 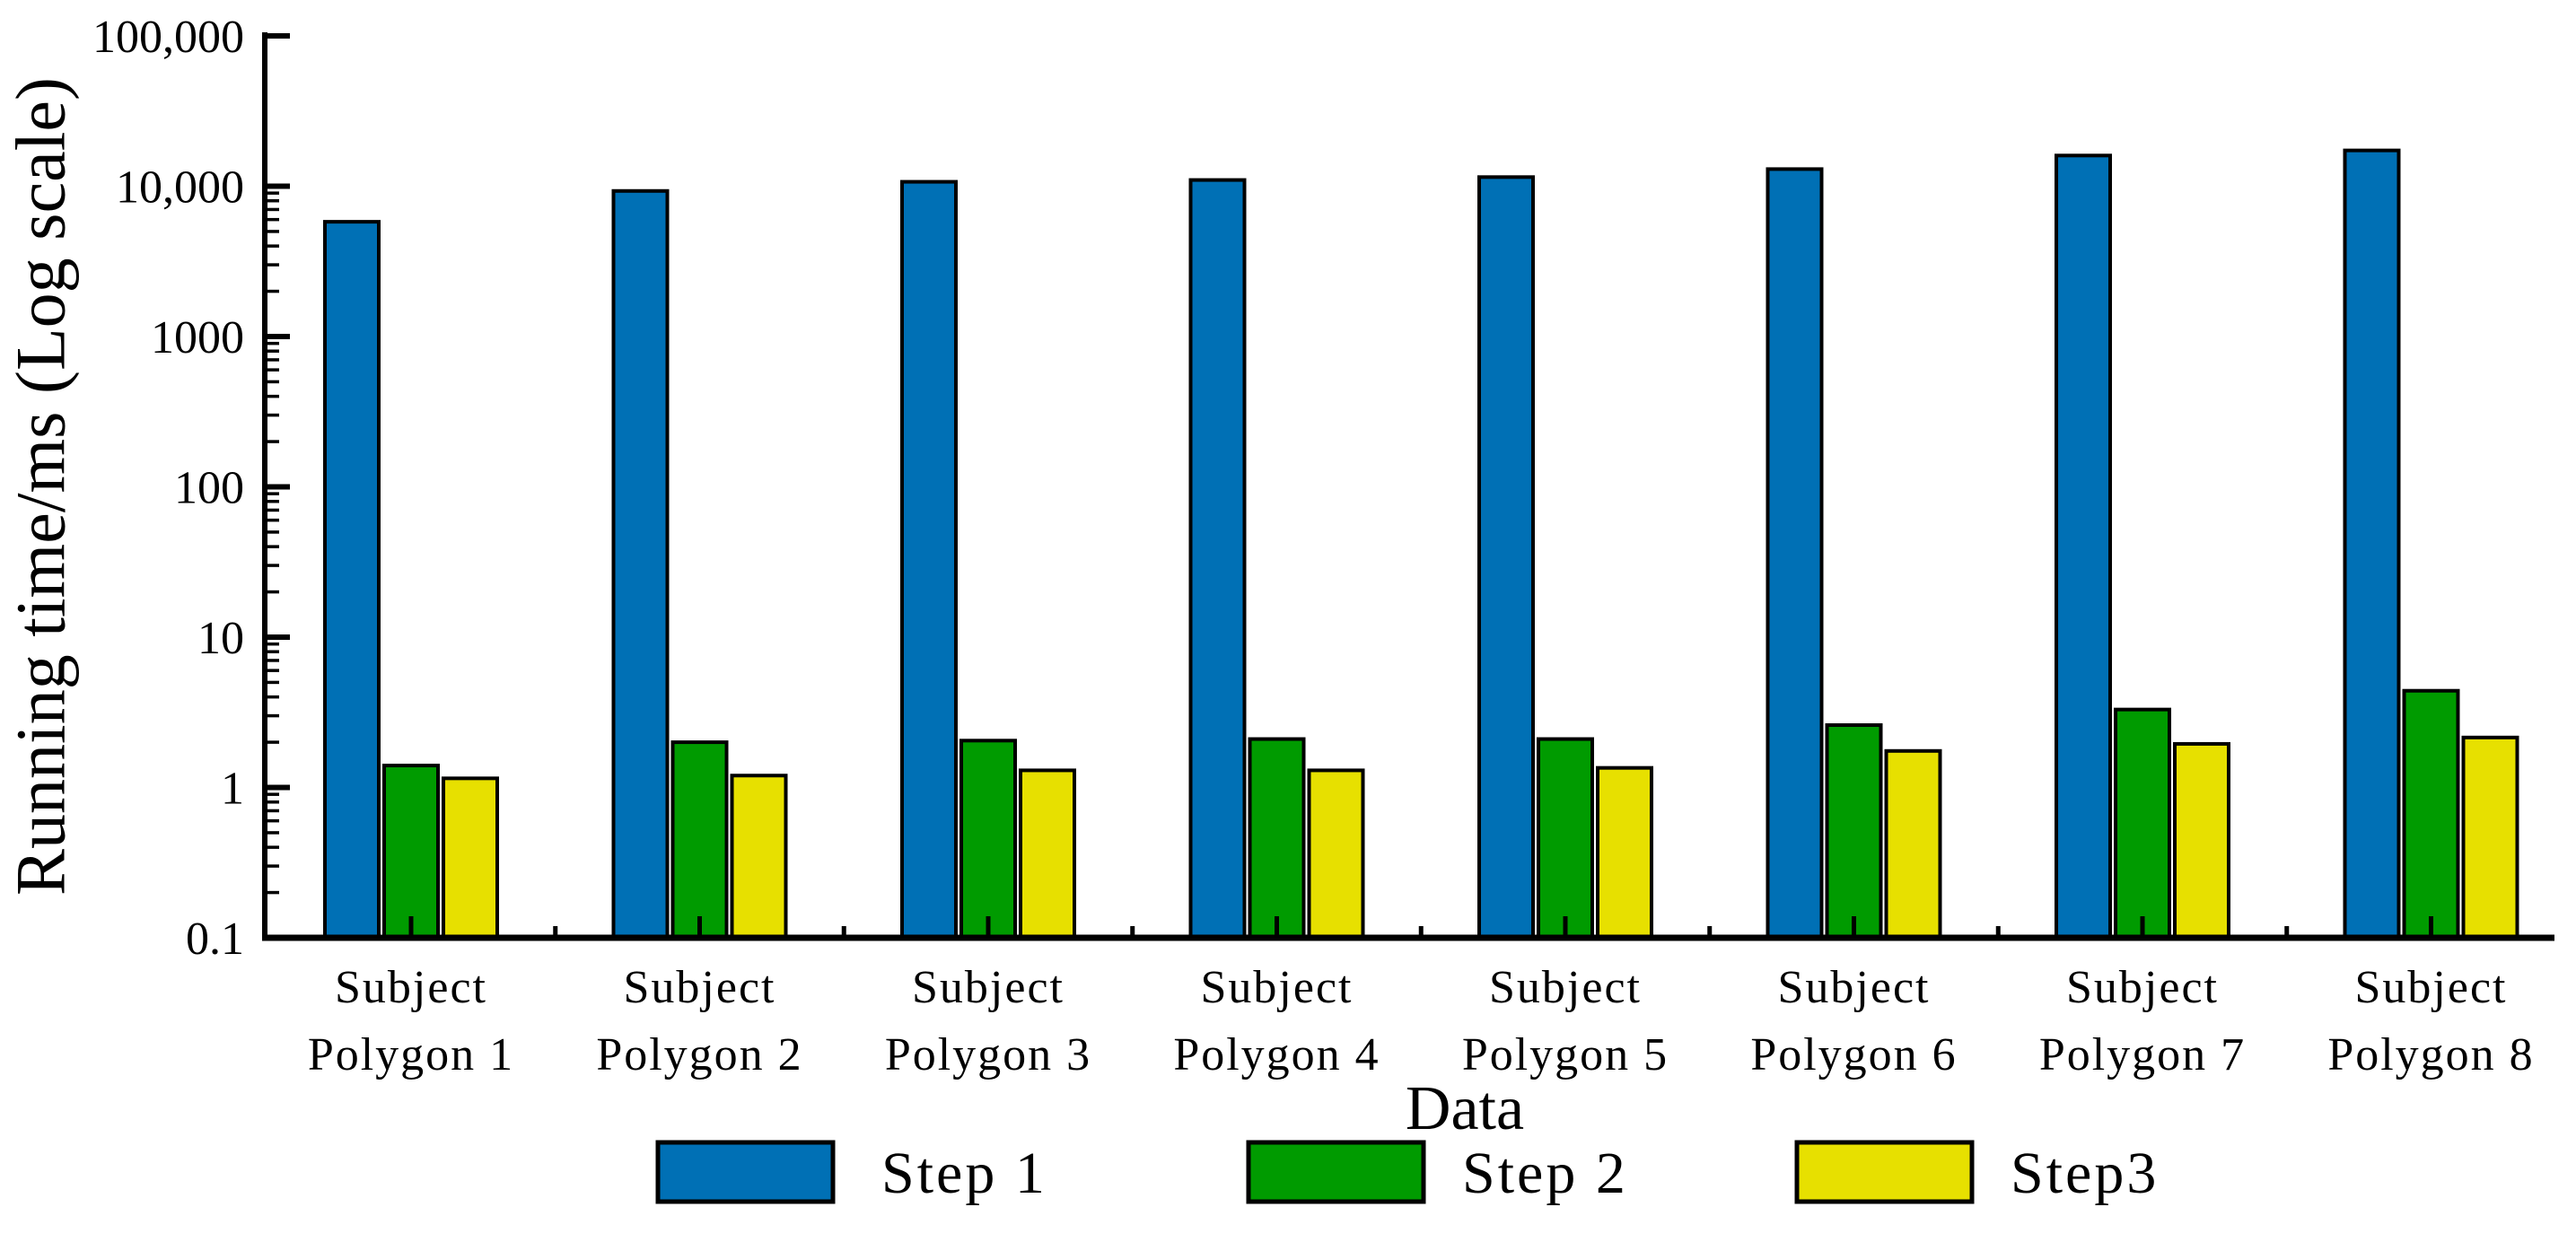 What do you see at coordinates (168, 37) in the screenshot?
I see `y-tick-label: 100,000` at bounding box center [168, 37].